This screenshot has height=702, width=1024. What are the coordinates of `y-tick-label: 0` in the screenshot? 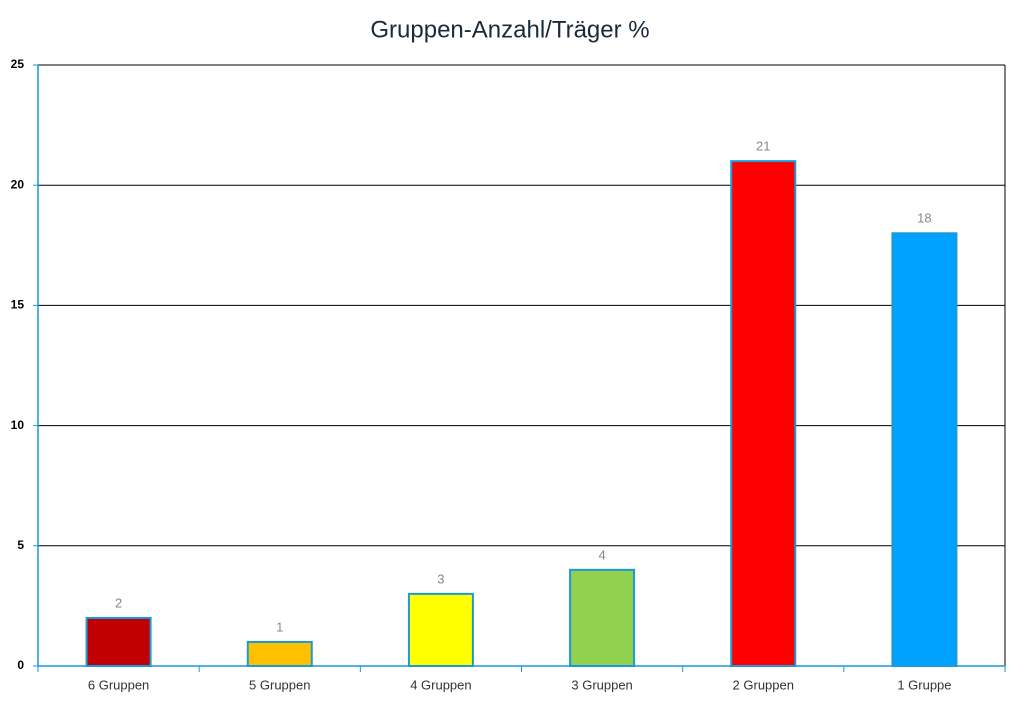 It's located at (20, 665).